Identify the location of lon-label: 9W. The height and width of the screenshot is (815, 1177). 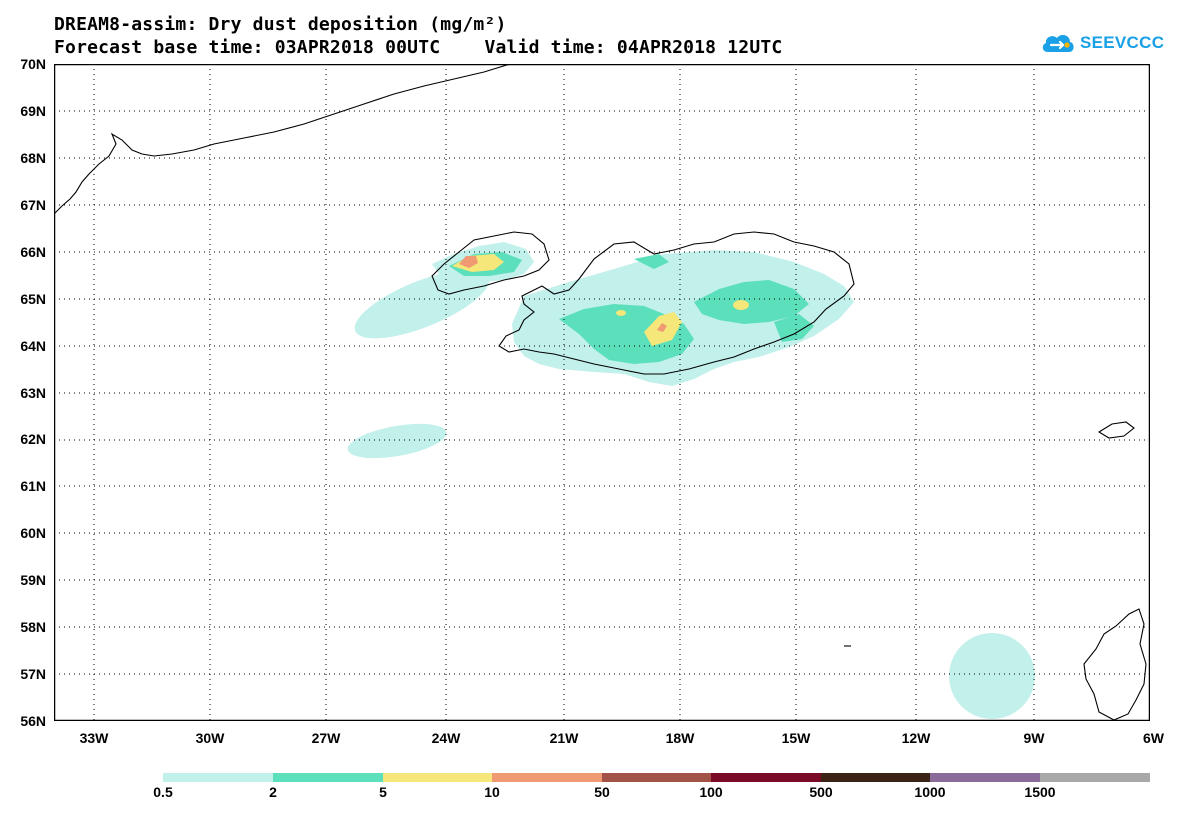
(1034, 738).